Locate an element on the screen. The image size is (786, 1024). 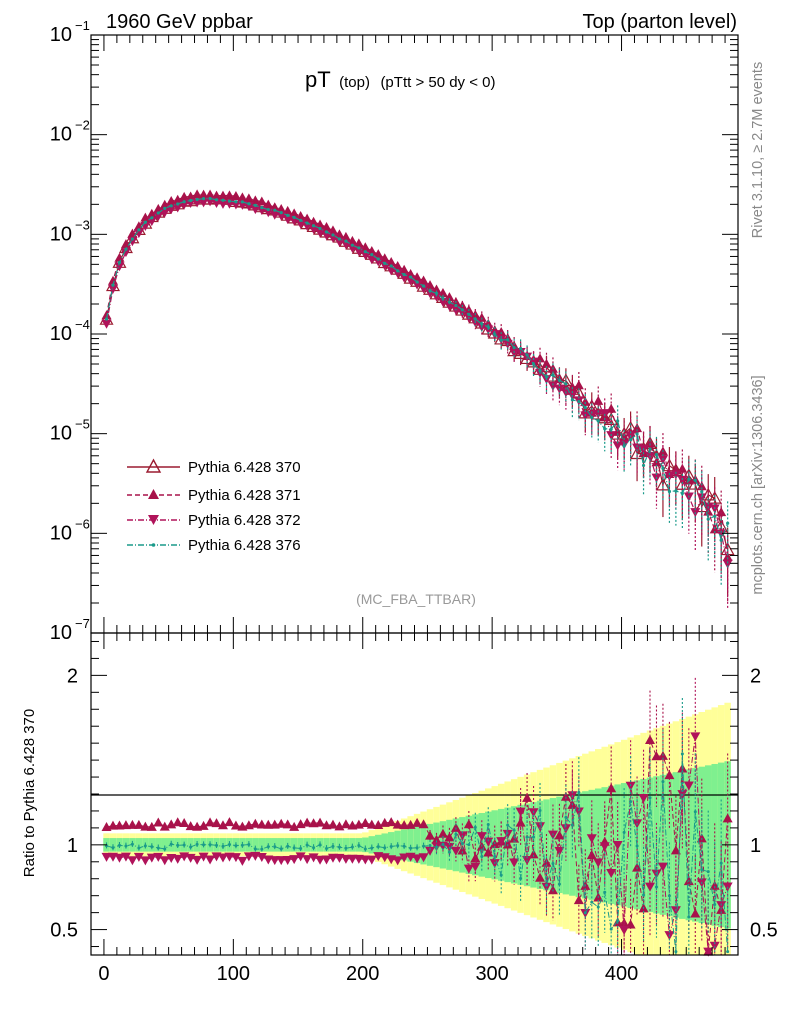
y-tick-label-exponent: −2 is located at coordinates (82, 125).